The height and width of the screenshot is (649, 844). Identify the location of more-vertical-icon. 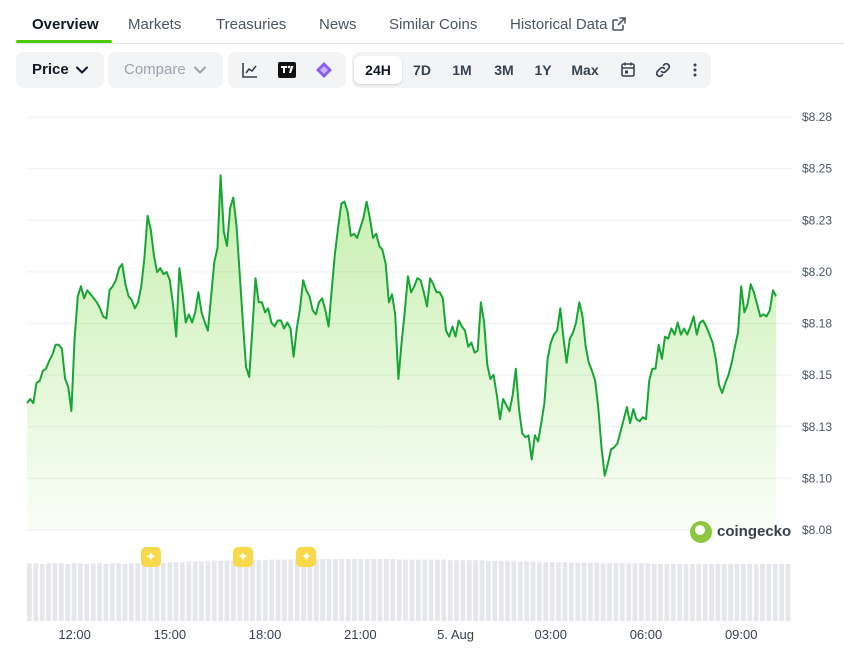
(695, 70).